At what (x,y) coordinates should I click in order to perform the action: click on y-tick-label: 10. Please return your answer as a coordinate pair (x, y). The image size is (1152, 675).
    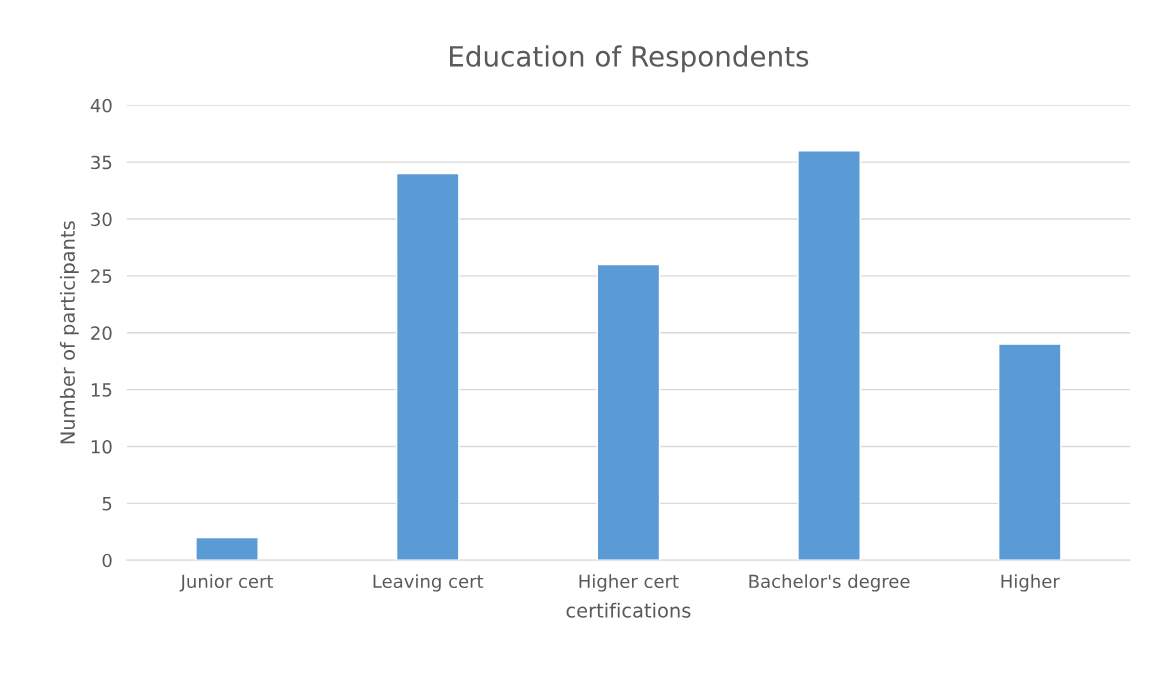
    Looking at the image, I should click on (101, 446).